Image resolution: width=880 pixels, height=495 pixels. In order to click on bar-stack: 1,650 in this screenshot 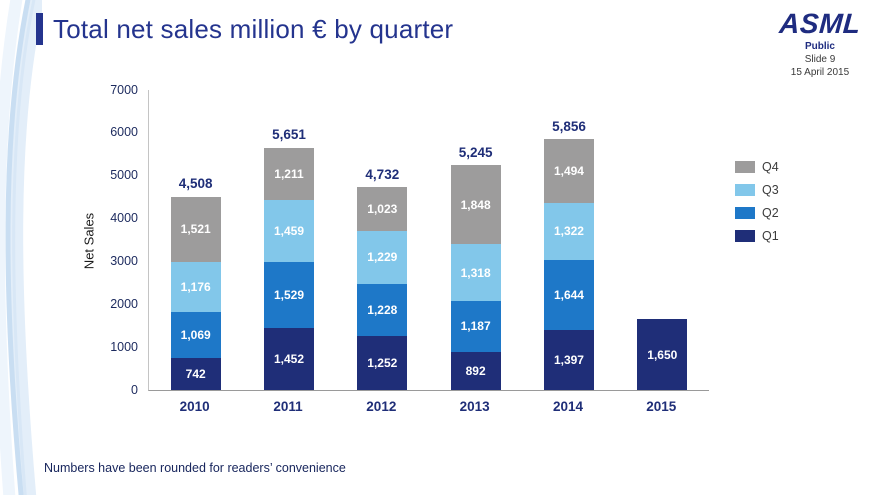, I will do `click(662, 354)`.